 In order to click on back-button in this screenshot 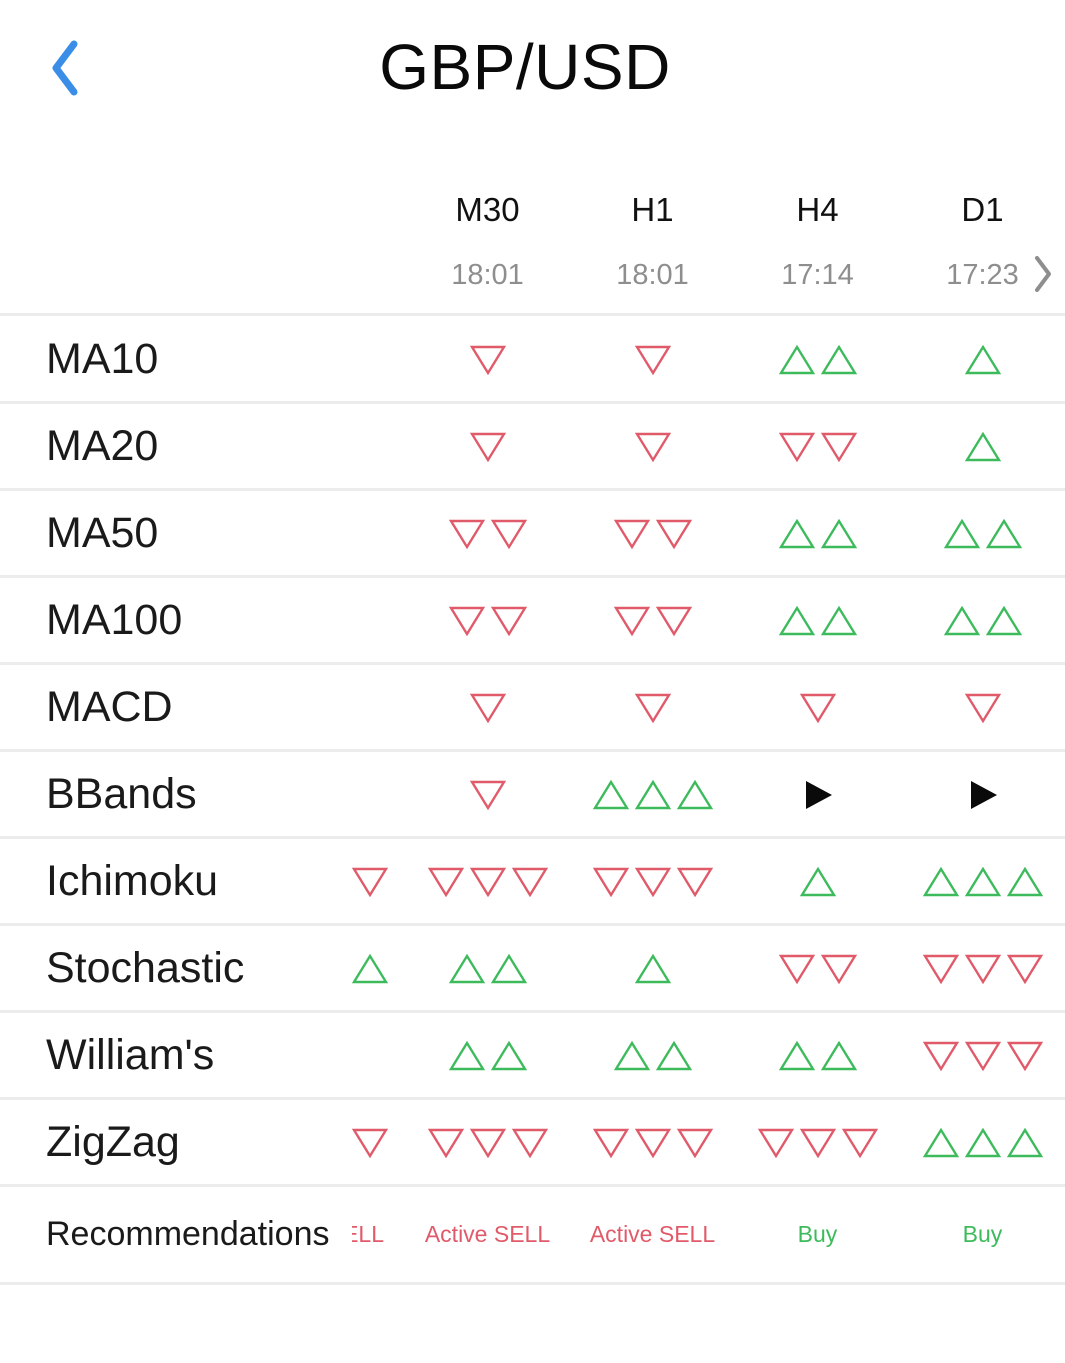, I will do `click(66, 68)`.